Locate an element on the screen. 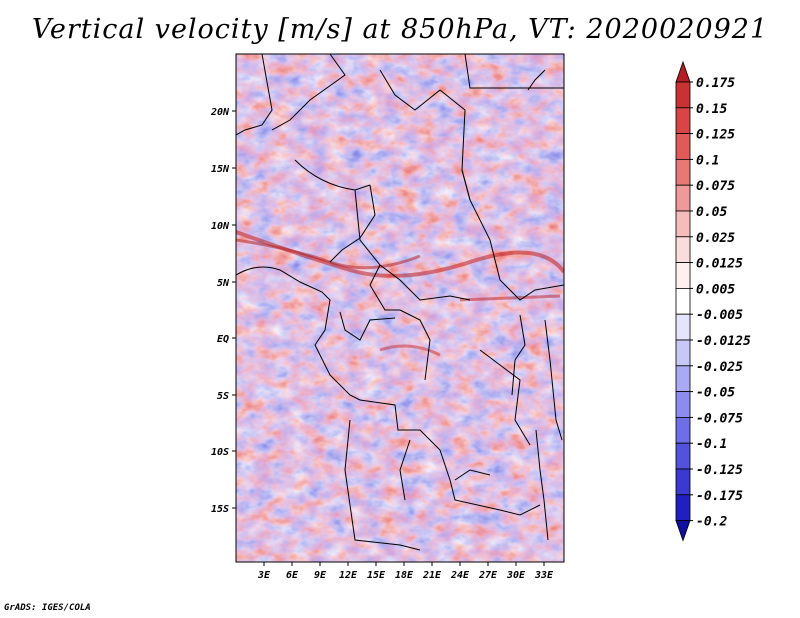 The height and width of the screenshot is (618, 800). lon-label: 24E is located at coordinates (460, 575).